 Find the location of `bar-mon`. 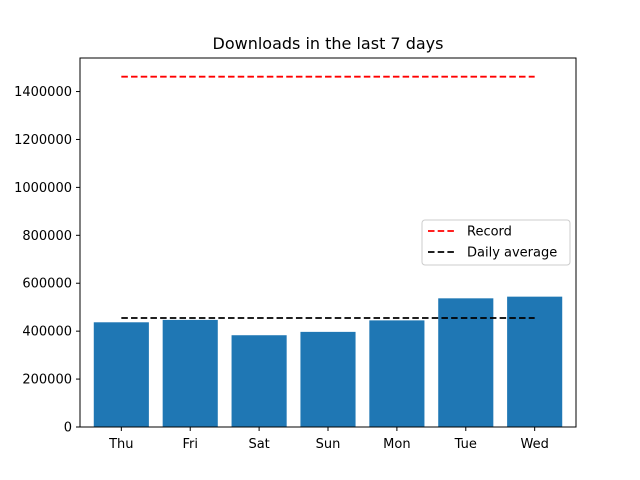

bar-mon is located at coordinates (397, 373).